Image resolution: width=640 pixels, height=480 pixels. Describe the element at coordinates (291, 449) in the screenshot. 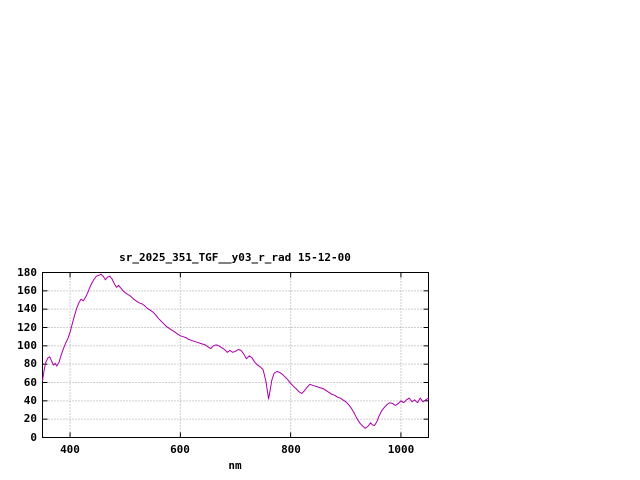

I see `x-tick-label: 800` at that location.